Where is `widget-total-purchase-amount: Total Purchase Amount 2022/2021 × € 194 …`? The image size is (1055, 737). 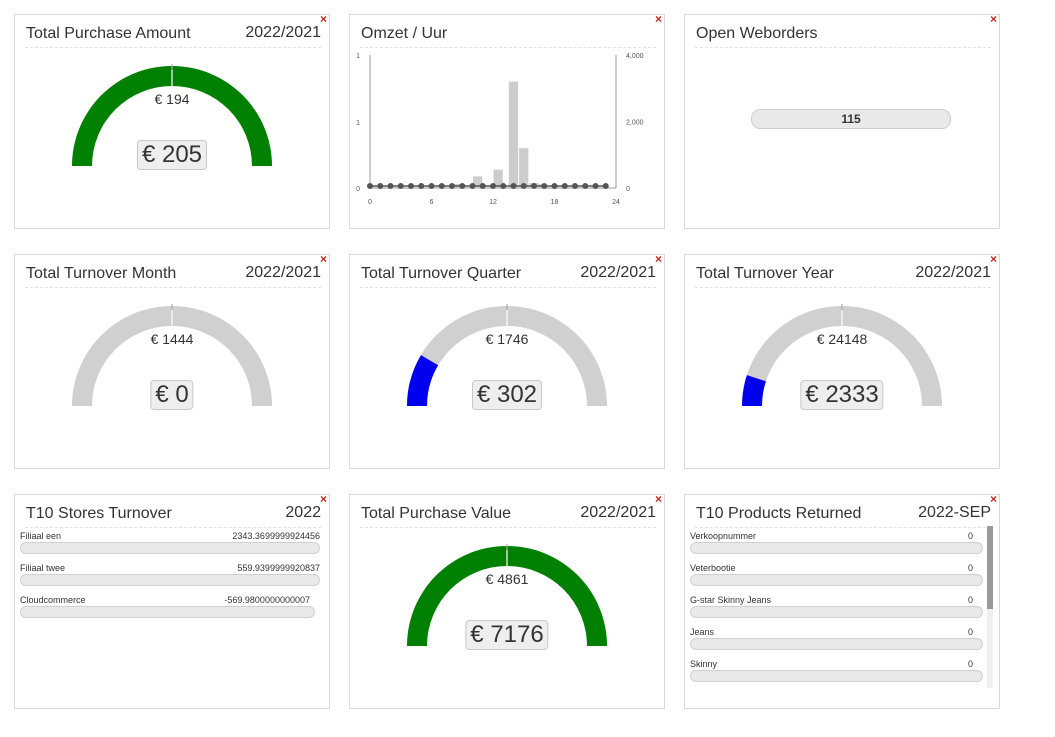
widget-total-purchase-amount: Total Purchase Amount 2022/2021 × € 194 … is located at coordinates (172, 120).